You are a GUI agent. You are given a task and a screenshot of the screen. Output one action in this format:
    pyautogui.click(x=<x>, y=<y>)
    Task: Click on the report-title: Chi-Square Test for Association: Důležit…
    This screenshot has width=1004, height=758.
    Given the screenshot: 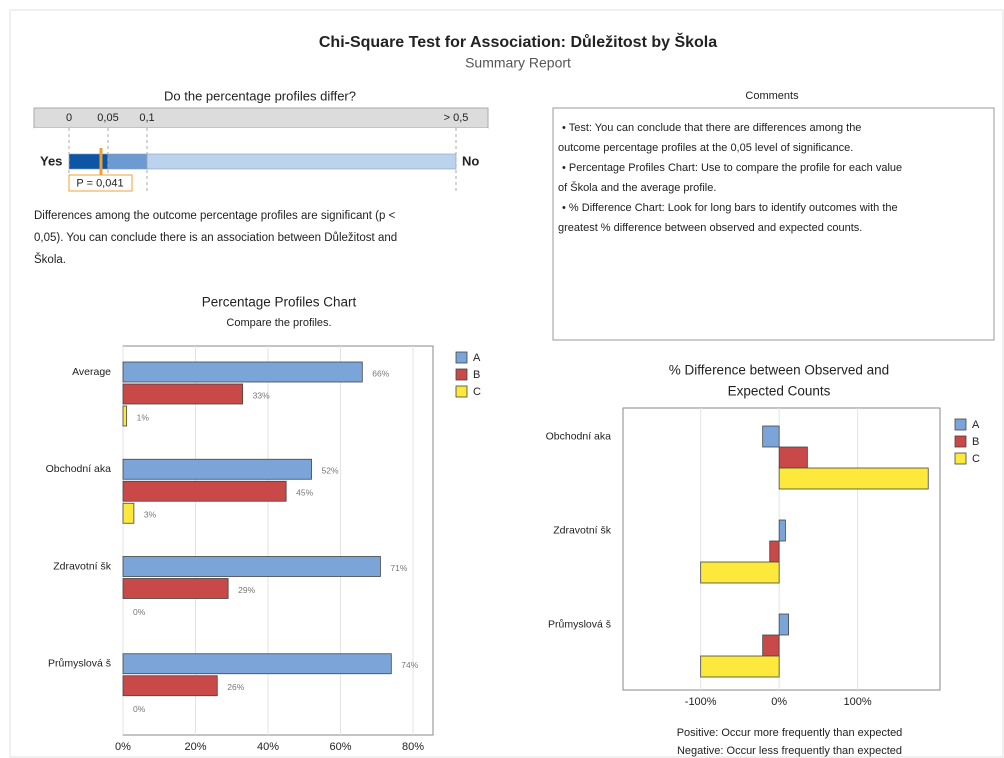 What is the action you would take?
    pyautogui.click(x=518, y=41)
    